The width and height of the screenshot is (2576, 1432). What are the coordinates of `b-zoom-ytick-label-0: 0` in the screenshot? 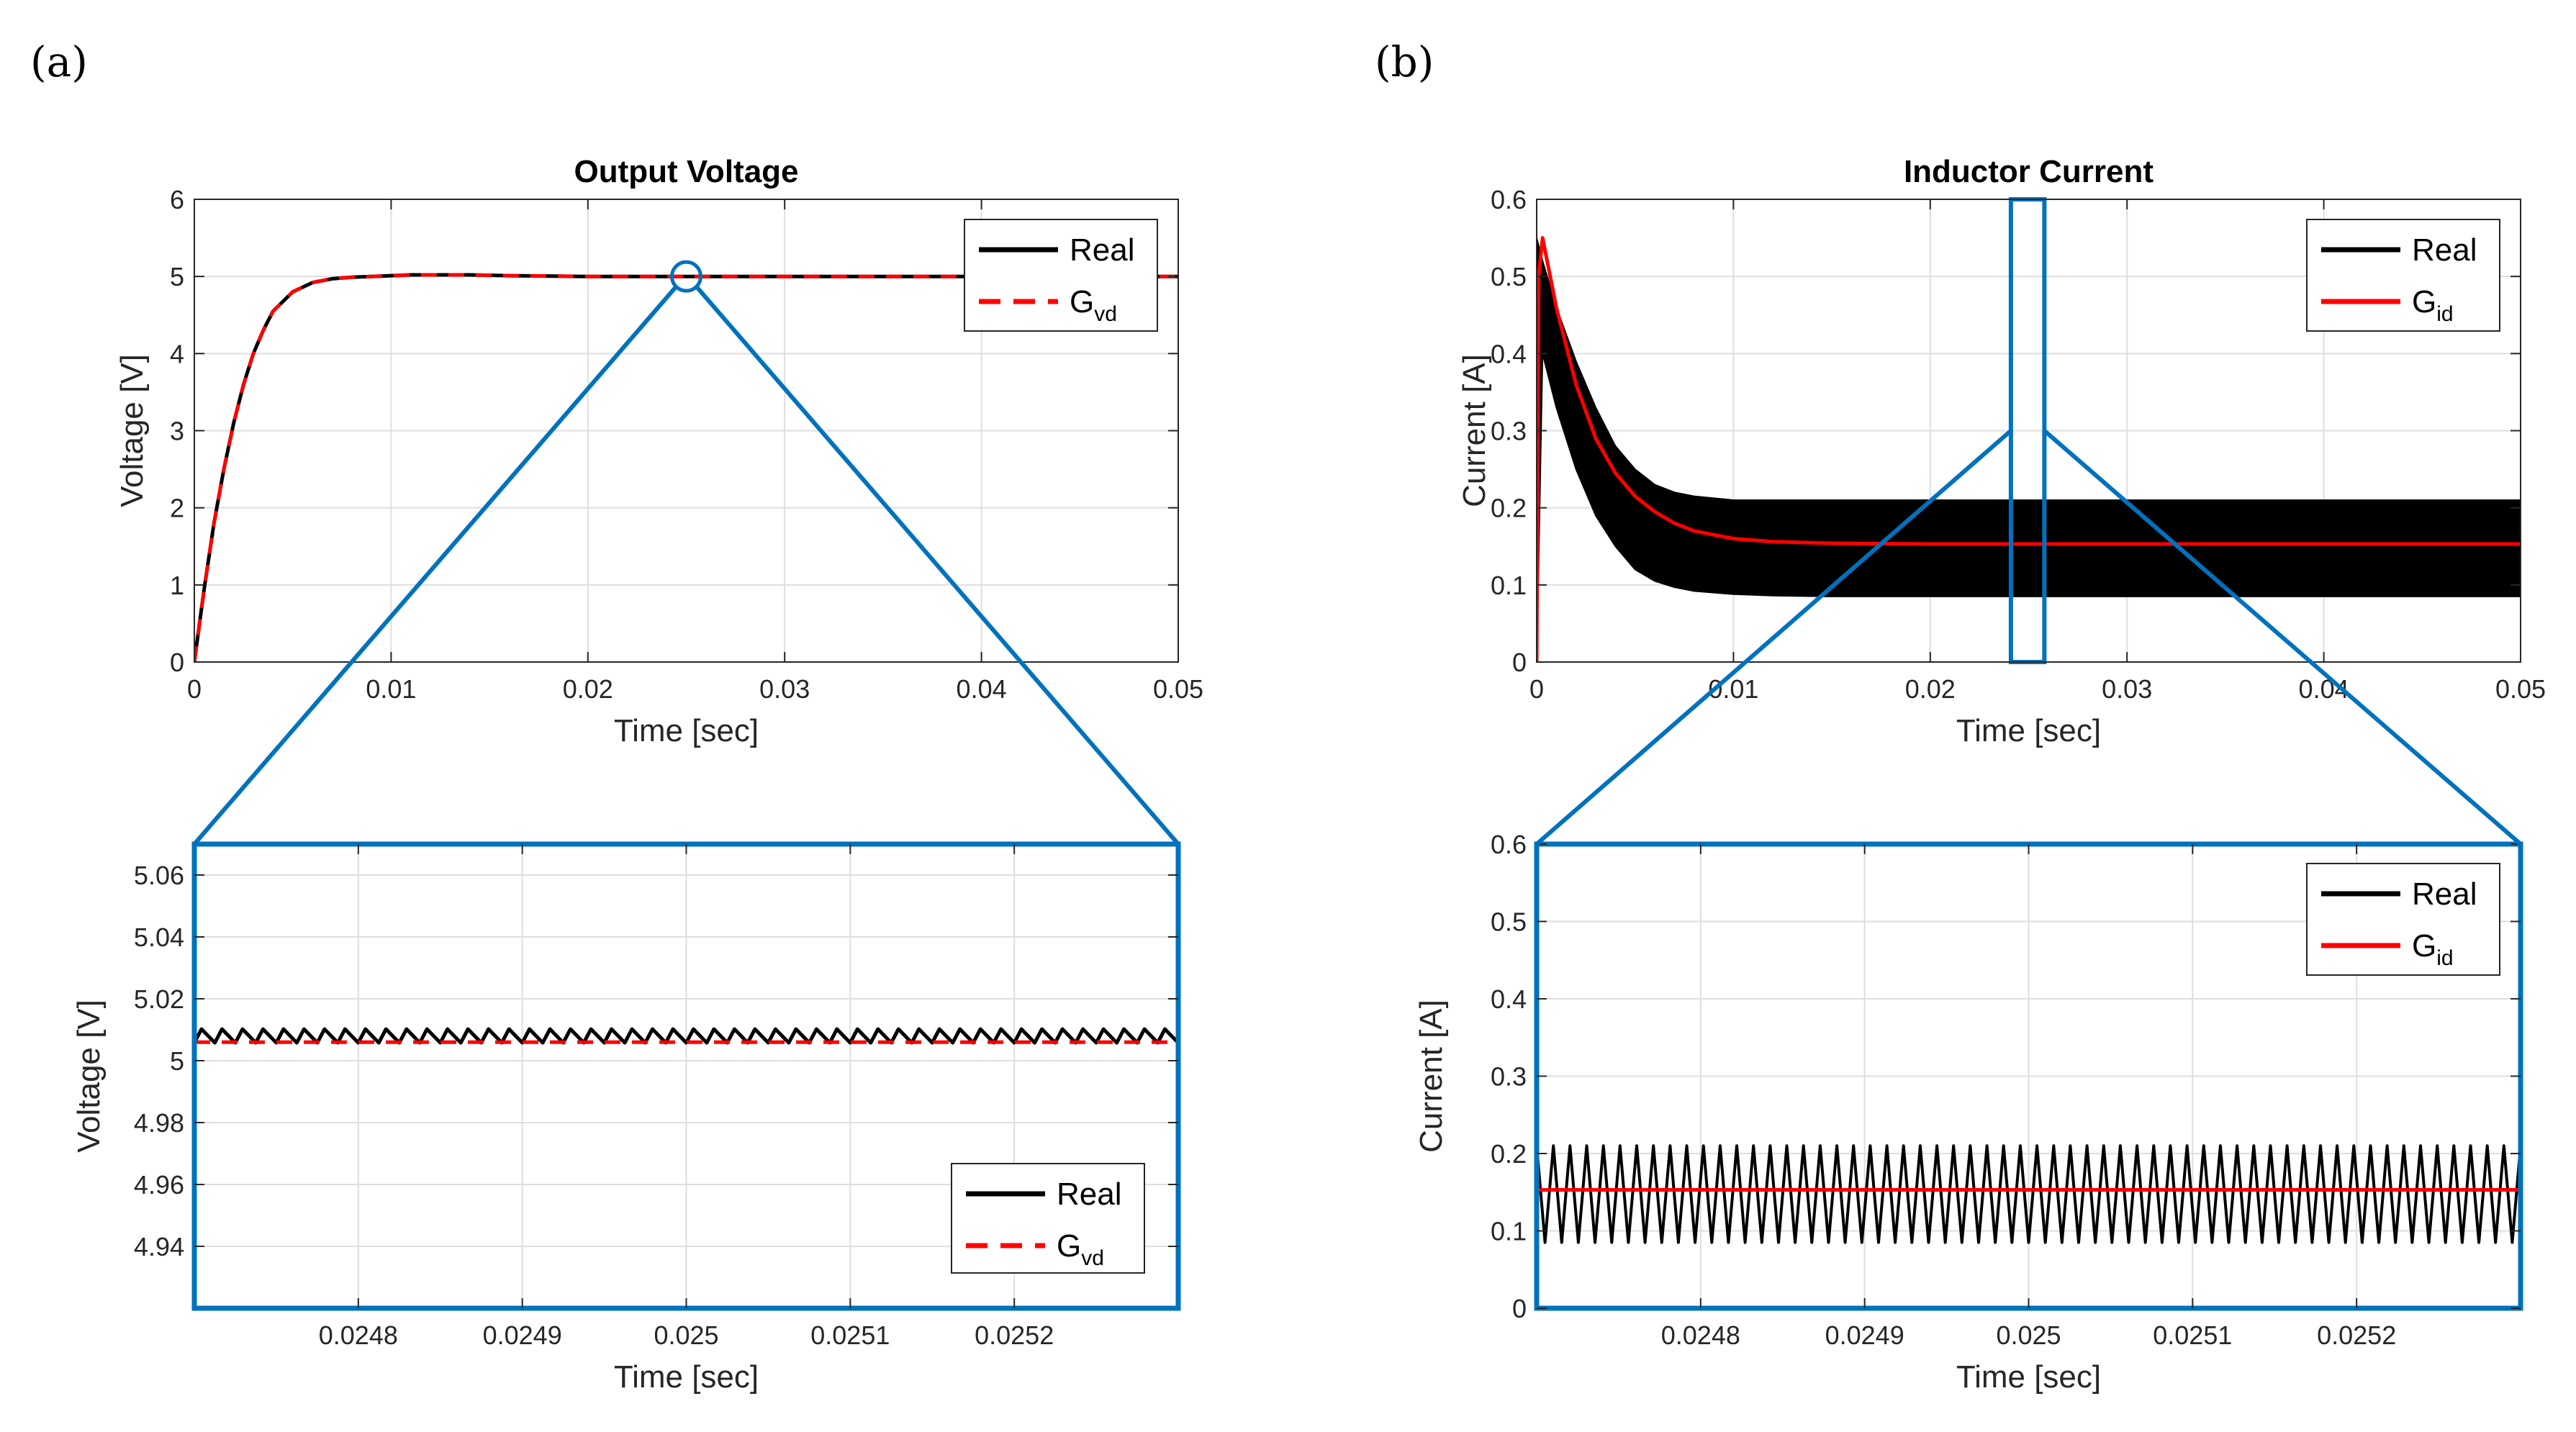 It's located at (1520, 1308).